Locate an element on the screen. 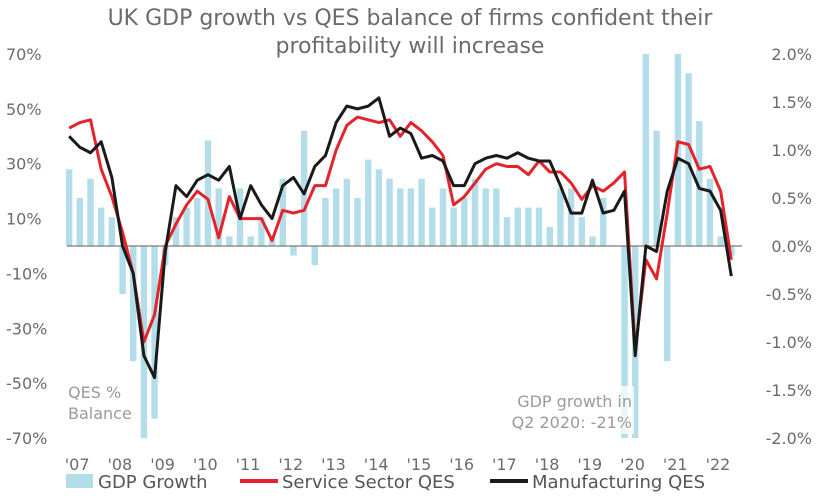 Image resolution: width=819 pixels, height=499 pixels. x-tick-label: '17 is located at coordinates (504, 464).